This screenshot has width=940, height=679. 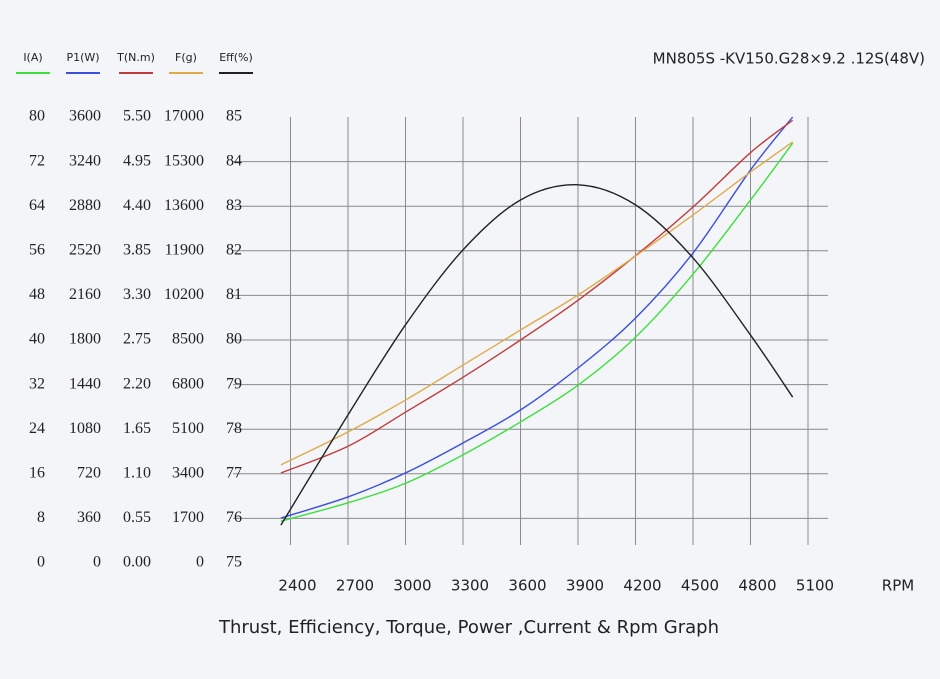 I want to click on y-tick-label: 77, so click(x=234, y=472).